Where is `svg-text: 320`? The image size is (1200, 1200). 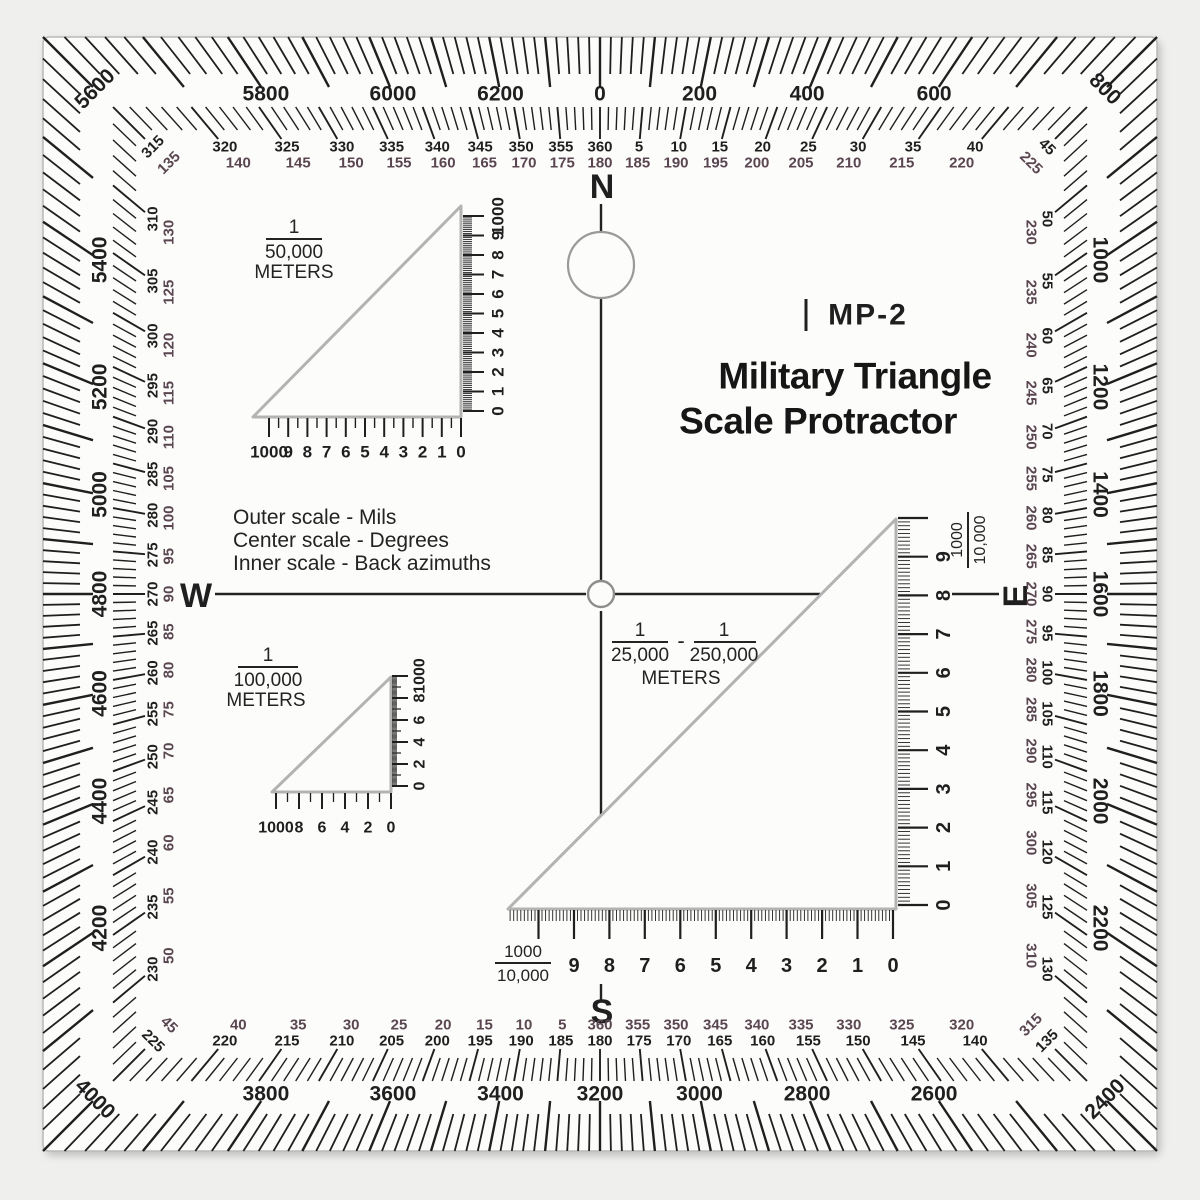 svg-text: 320 is located at coordinates (961, 1025).